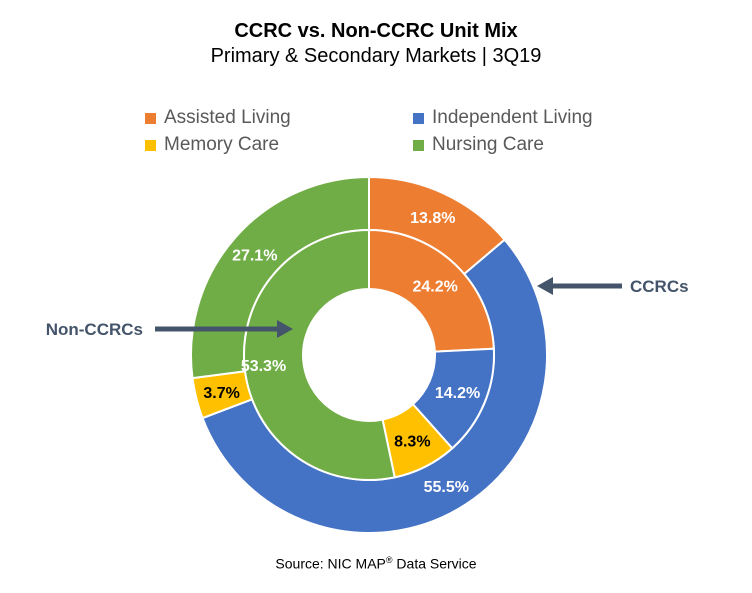  What do you see at coordinates (457, 393) in the screenshot?
I see `inner-label-independent-living: 14.2%` at bounding box center [457, 393].